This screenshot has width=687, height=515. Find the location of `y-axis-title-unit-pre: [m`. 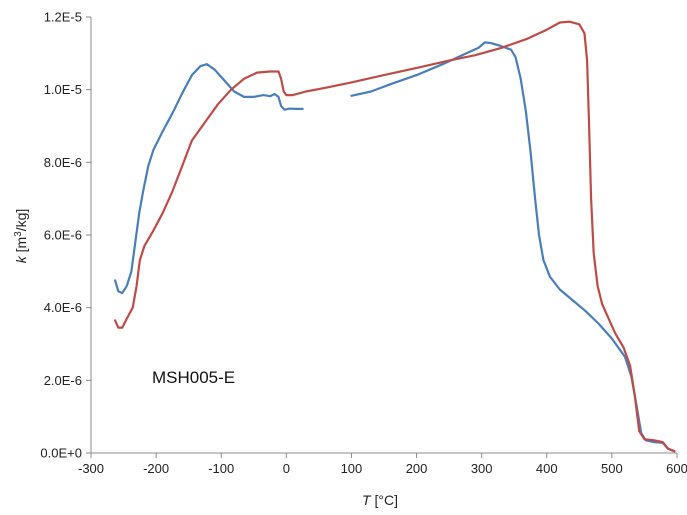

y-axis-title-unit-pre: [m is located at coordinates (21, 246).